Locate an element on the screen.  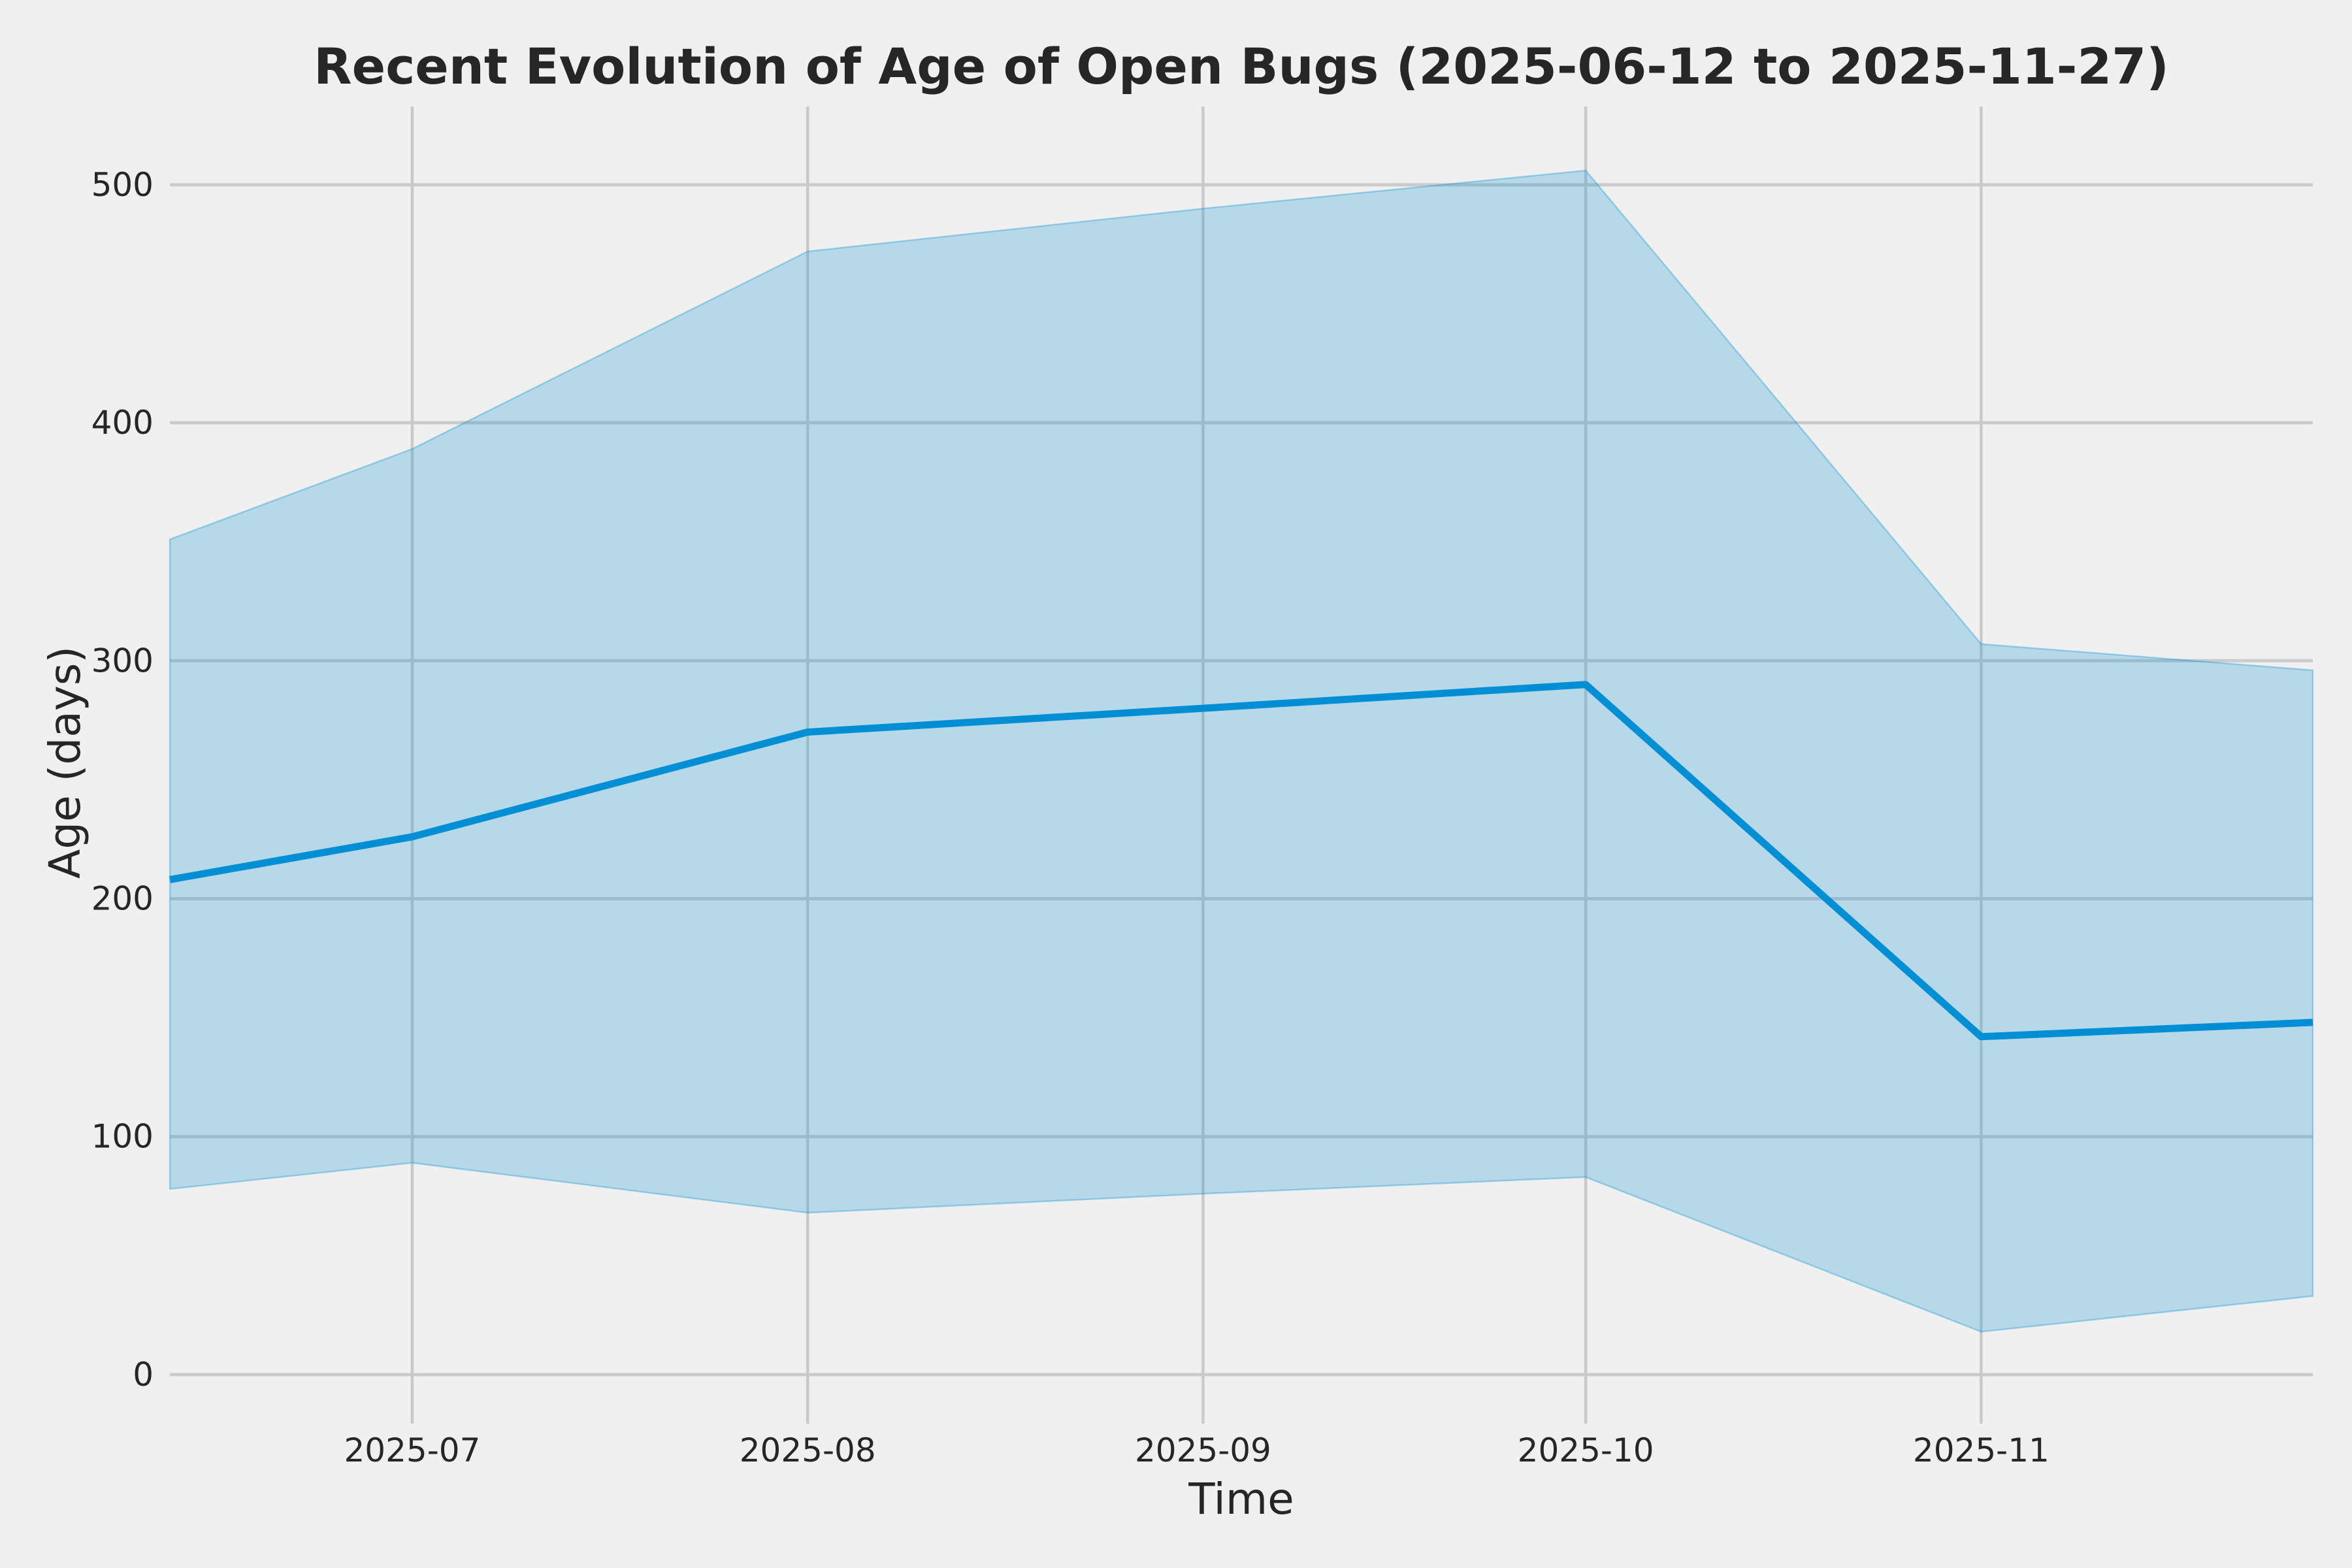
y-tick-label: 300 is located at coordinates (122, 660).